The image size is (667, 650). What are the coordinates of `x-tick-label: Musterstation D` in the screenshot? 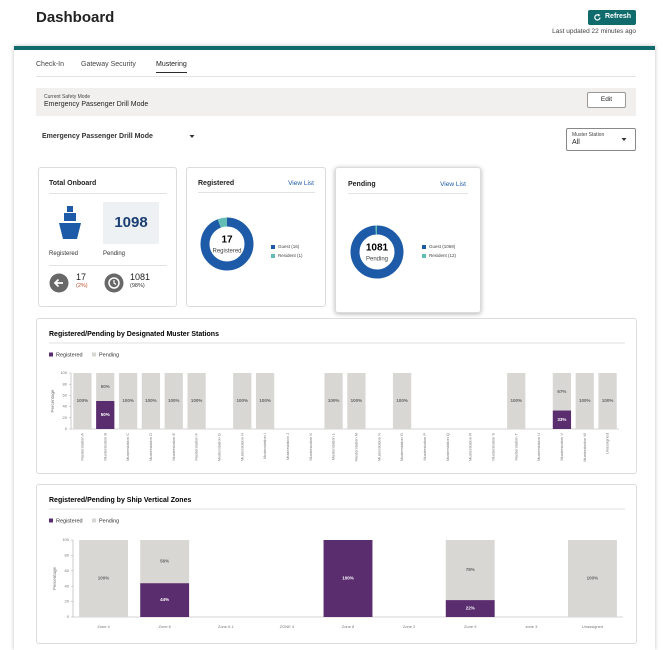 It's located at (150, 447).